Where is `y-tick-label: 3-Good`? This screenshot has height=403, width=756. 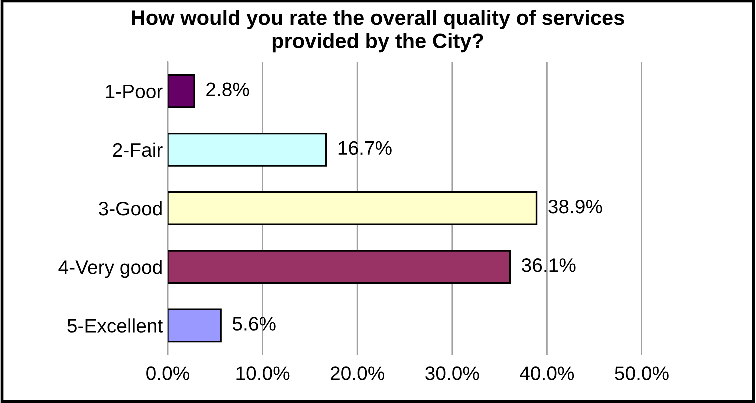
y-tick-label: 3-Good is located at coordinates (130, 208).